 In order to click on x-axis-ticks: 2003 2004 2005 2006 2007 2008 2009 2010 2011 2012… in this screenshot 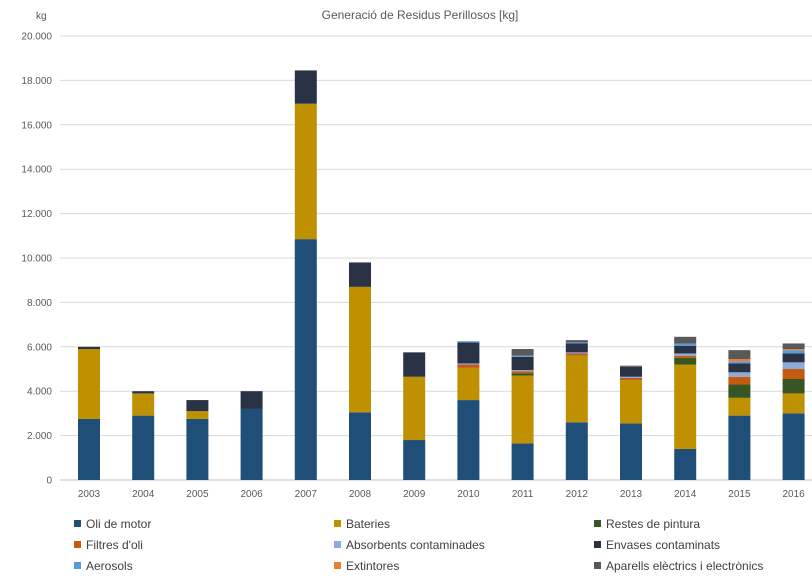, I will do `click(441, 494)`.